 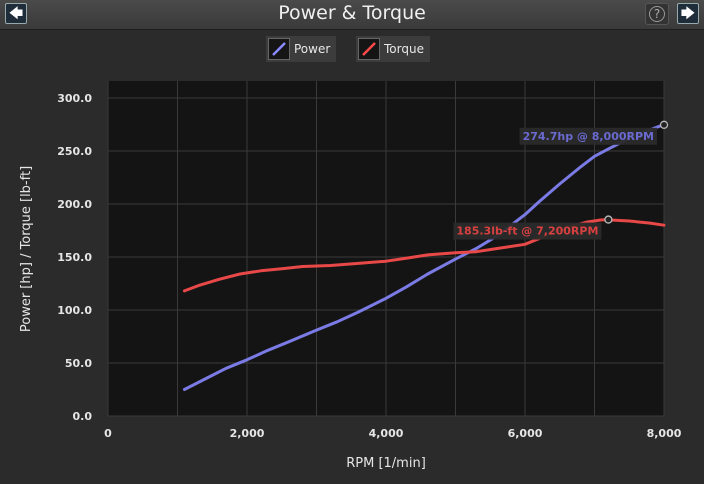 I want to click on y-tick-labels: 0.0 50.0 100.0 150.0 200.0 250.0 300.0, so click(x=74, y=257).